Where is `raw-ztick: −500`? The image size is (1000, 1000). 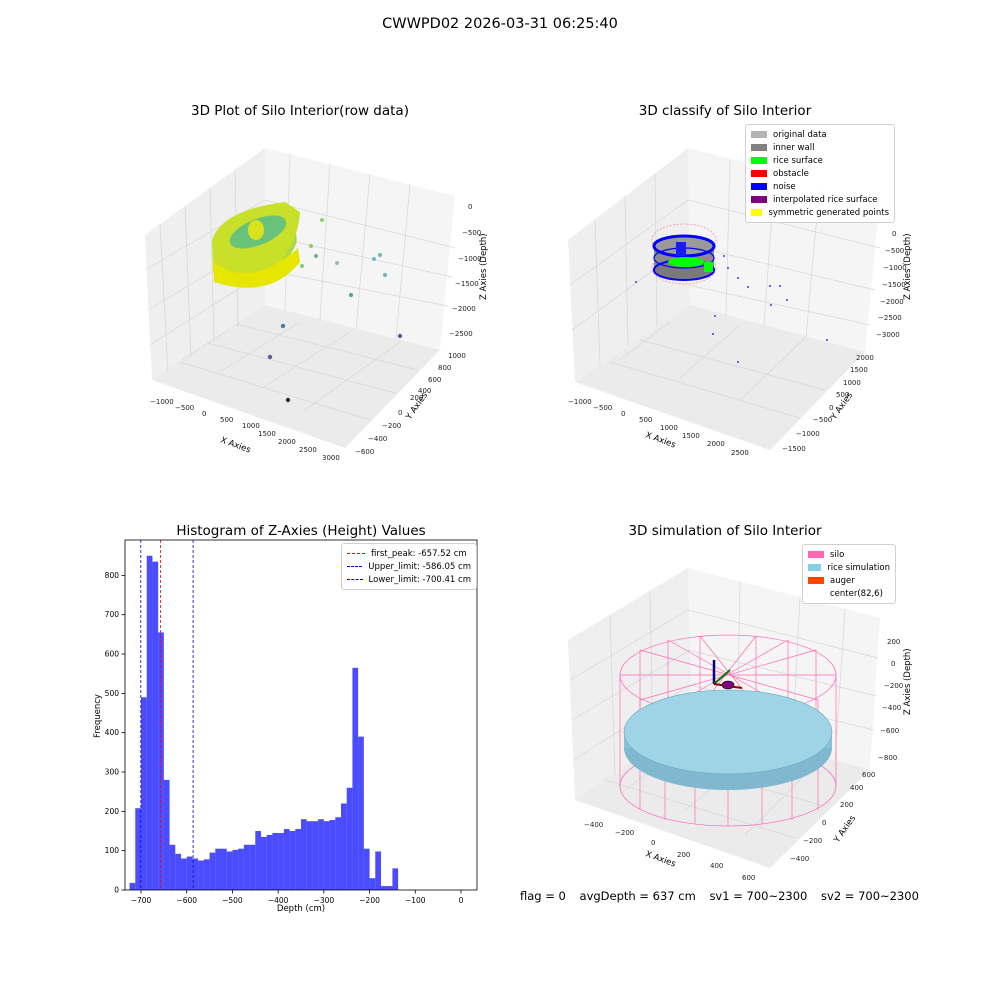 raw-ztick: −500 is located at coordinates (471, 233).